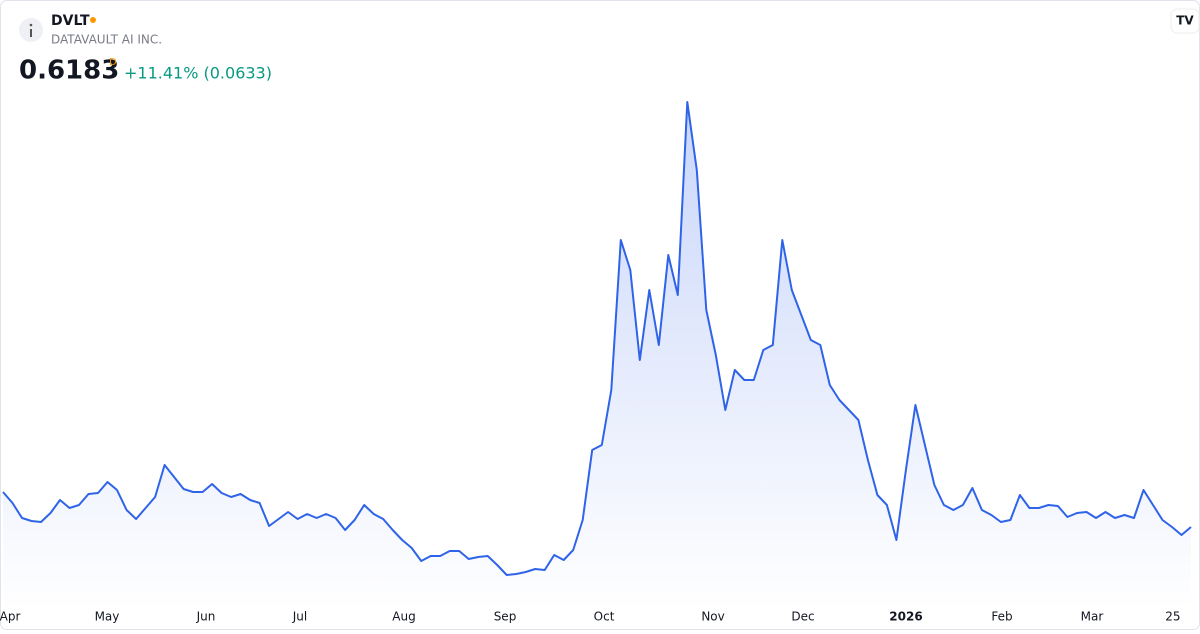 Image resolution: width=1200 pixels, height=634 pixels. I want to click on x-tick-label: May, so click(107, 617).